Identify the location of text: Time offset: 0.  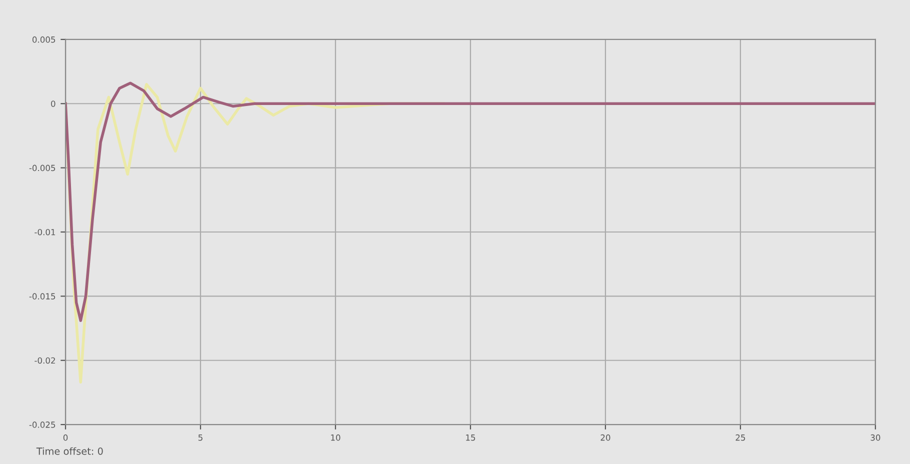
(69, 451).